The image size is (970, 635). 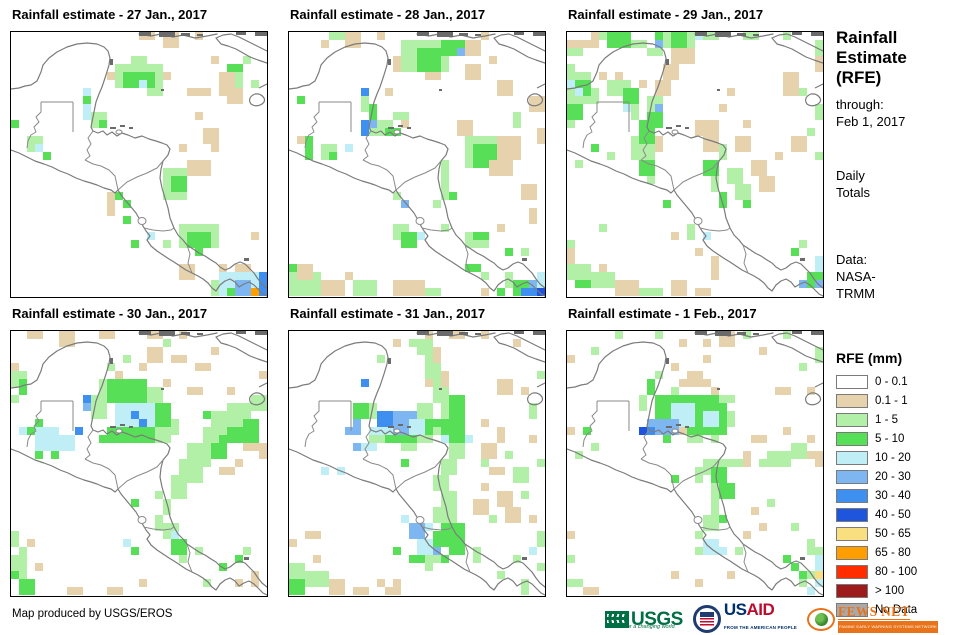 I want to click on legend-label: 10 - 20, so click(x=893, y=457).